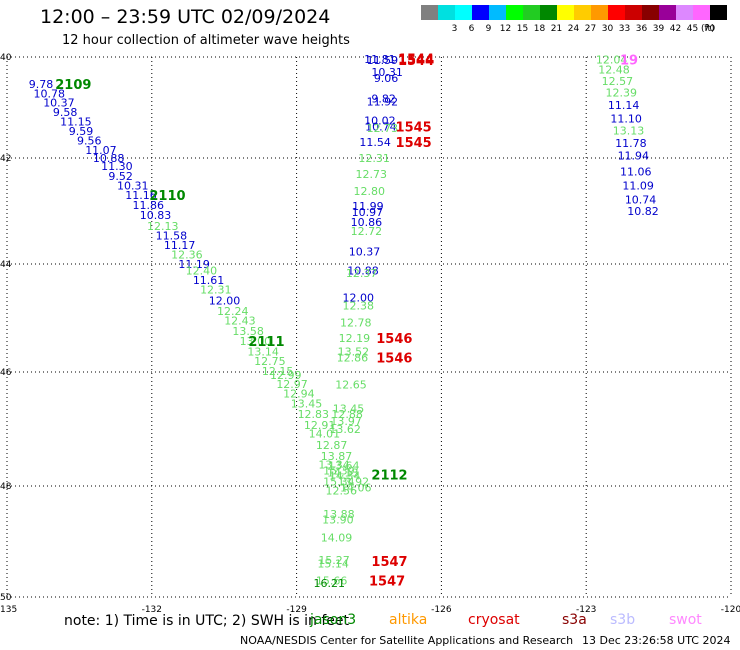  I want to click on scale-label: 27, so click(590, 29).